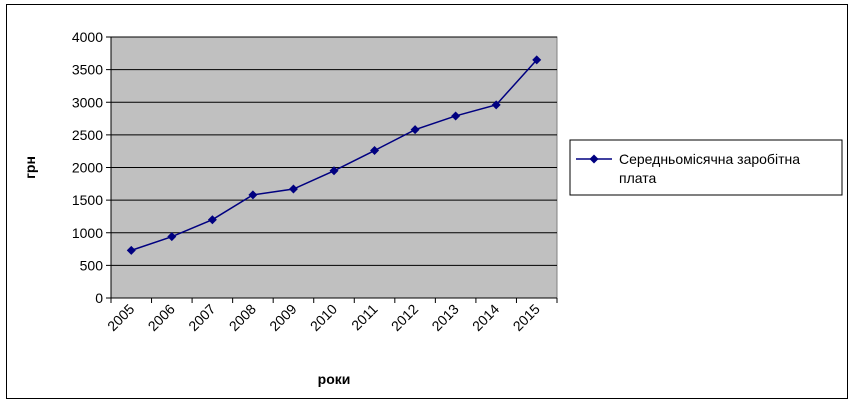 The width and height of the screenshot is (855, 405). I want to click on x-tick-label: 2007, so click(201, 317).